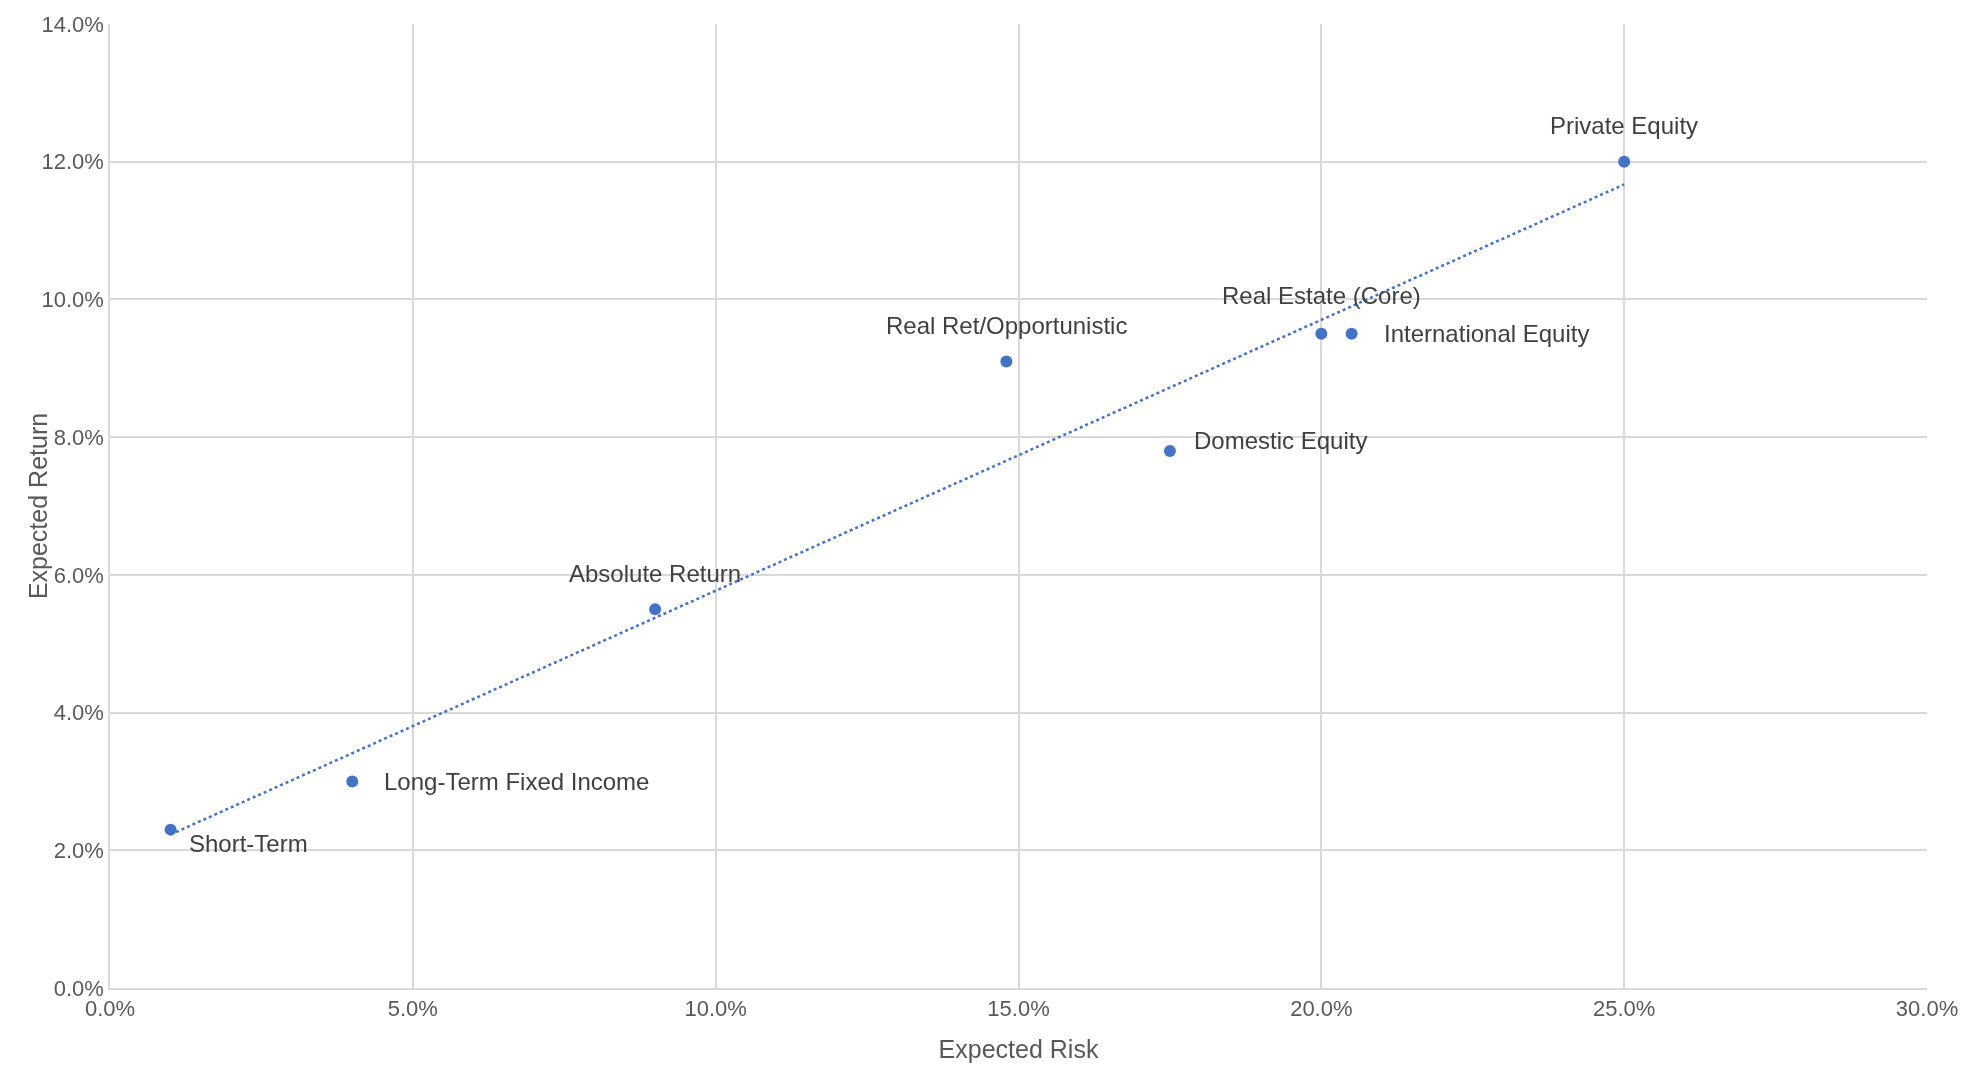 Image resolution: width=1987 pixels, height=1088 pixels. I want to click on y-tick-label: 8.0%, so click(78, 437).